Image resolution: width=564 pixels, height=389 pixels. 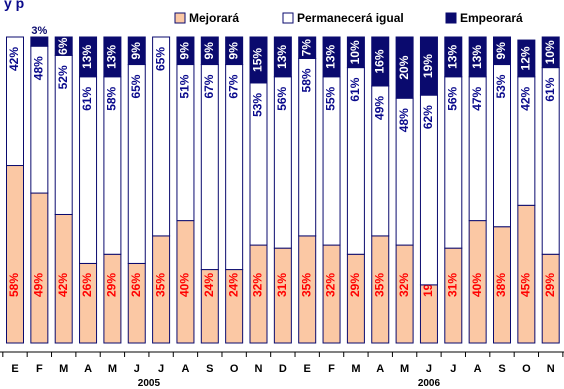 I want to click on year-label-1: 2006, so click(x=429, y=383).